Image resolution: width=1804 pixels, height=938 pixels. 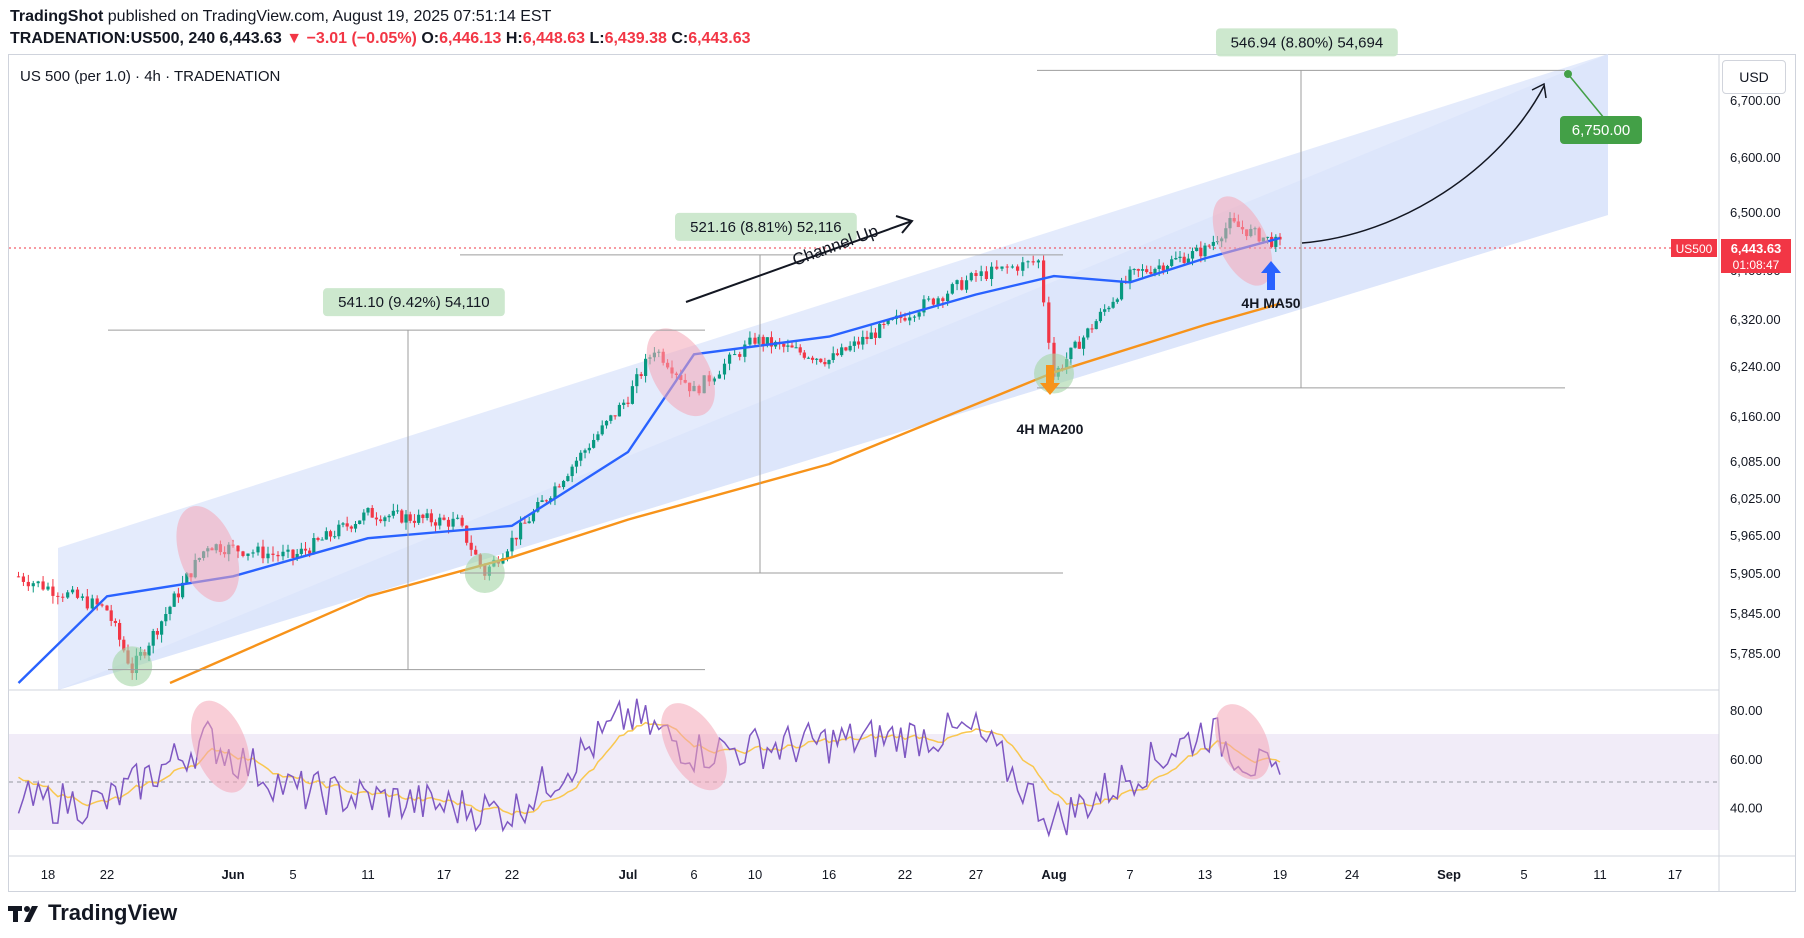 What do you see at coordinates (1755, 498) in the screenshot?
I see `price-tick-label: 6,025.00` at bounding box center [1755, 498].